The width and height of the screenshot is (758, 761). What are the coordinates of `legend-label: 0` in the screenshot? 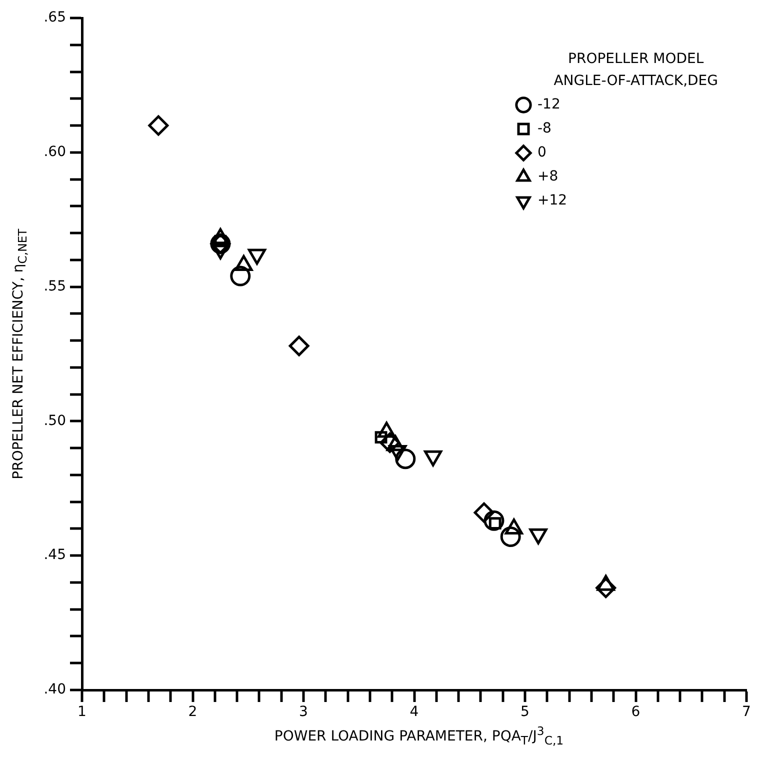 It's located at (542, 152).